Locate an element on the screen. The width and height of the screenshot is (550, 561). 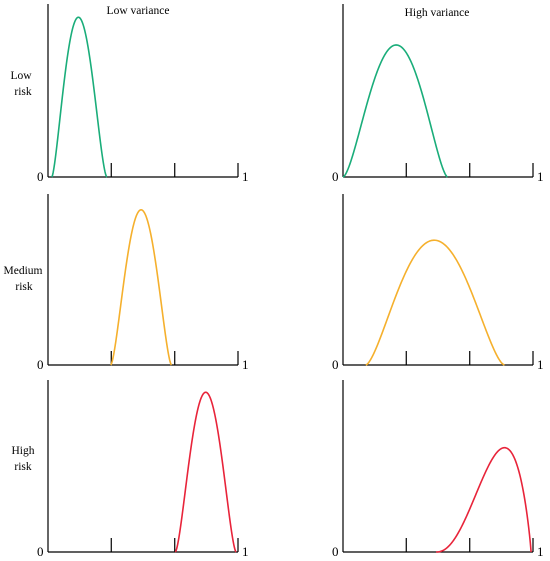
curve-medium-risk-high-variance is located at coordinates (435, 302).